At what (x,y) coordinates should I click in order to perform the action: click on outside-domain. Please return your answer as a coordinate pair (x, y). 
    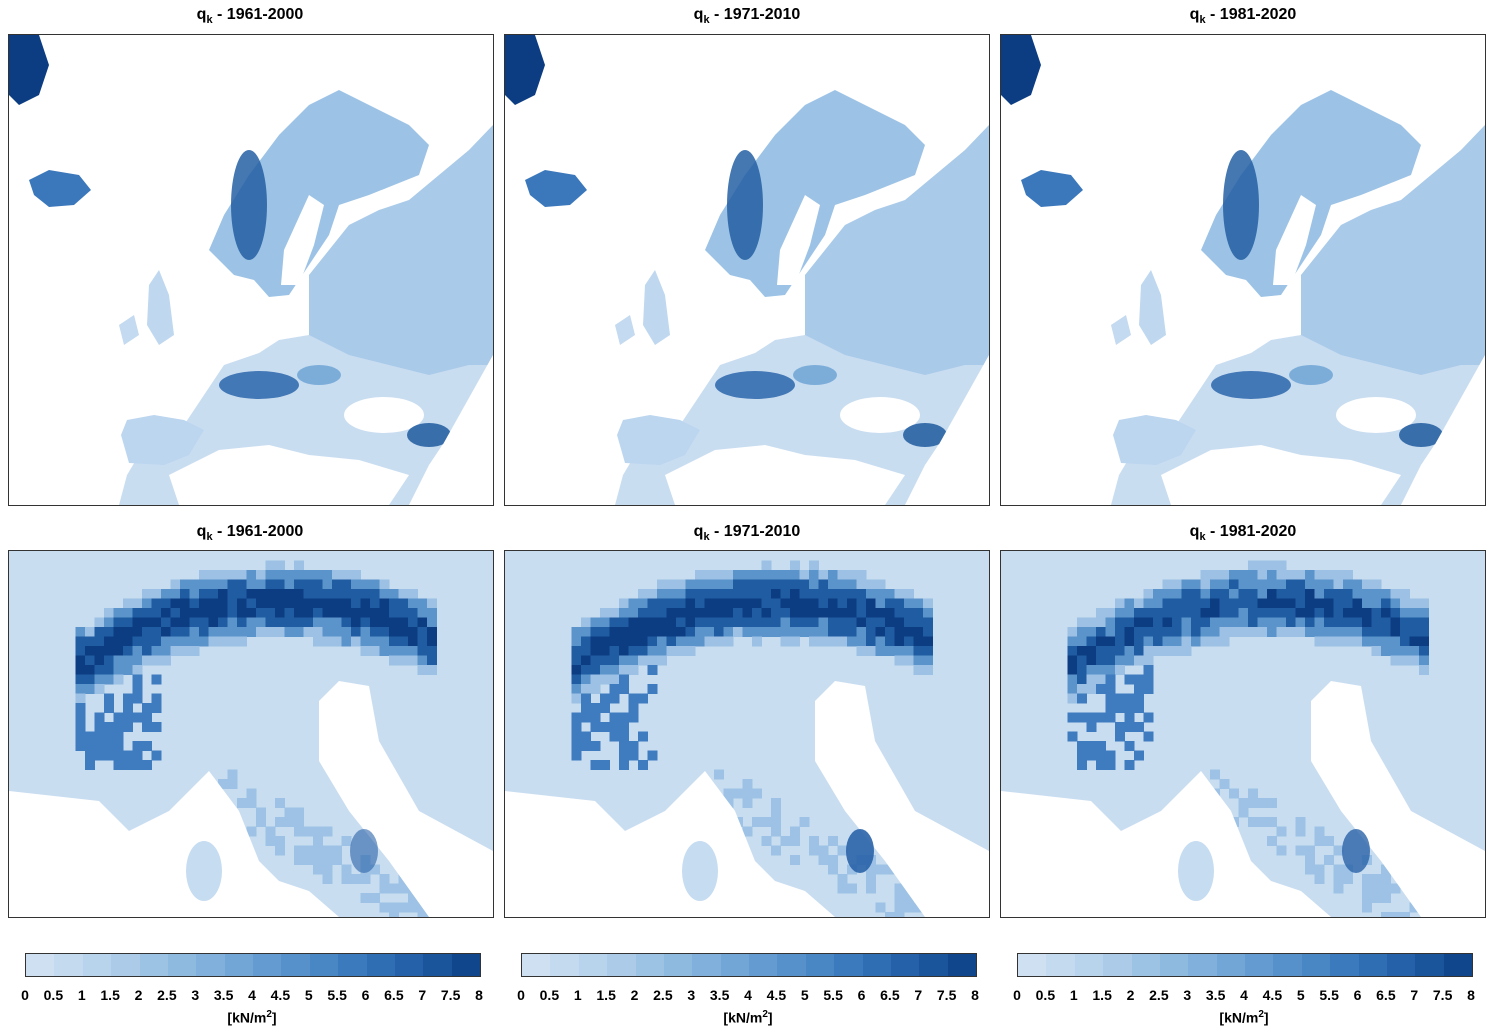
    Looking at the image, I should click on (1443, 430).